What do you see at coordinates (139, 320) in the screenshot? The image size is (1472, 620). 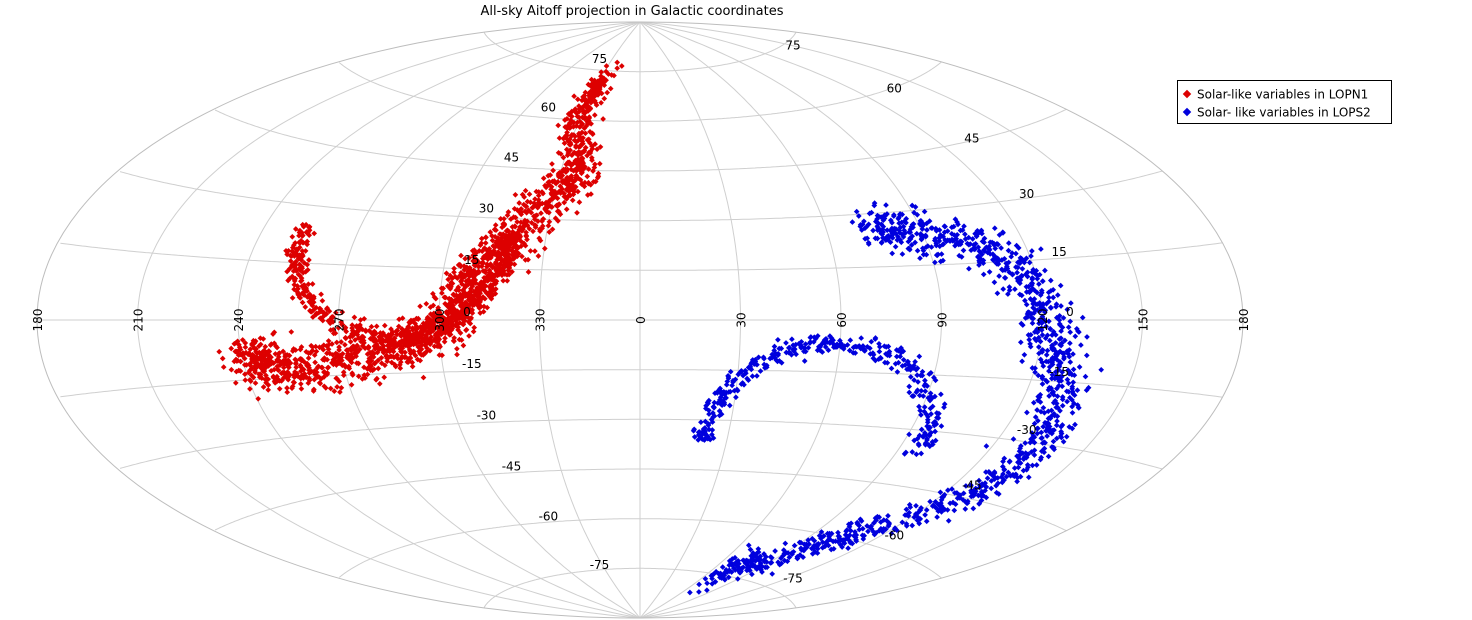 I see `longitude-tick-label: 210` at bounding box center [139, 320].